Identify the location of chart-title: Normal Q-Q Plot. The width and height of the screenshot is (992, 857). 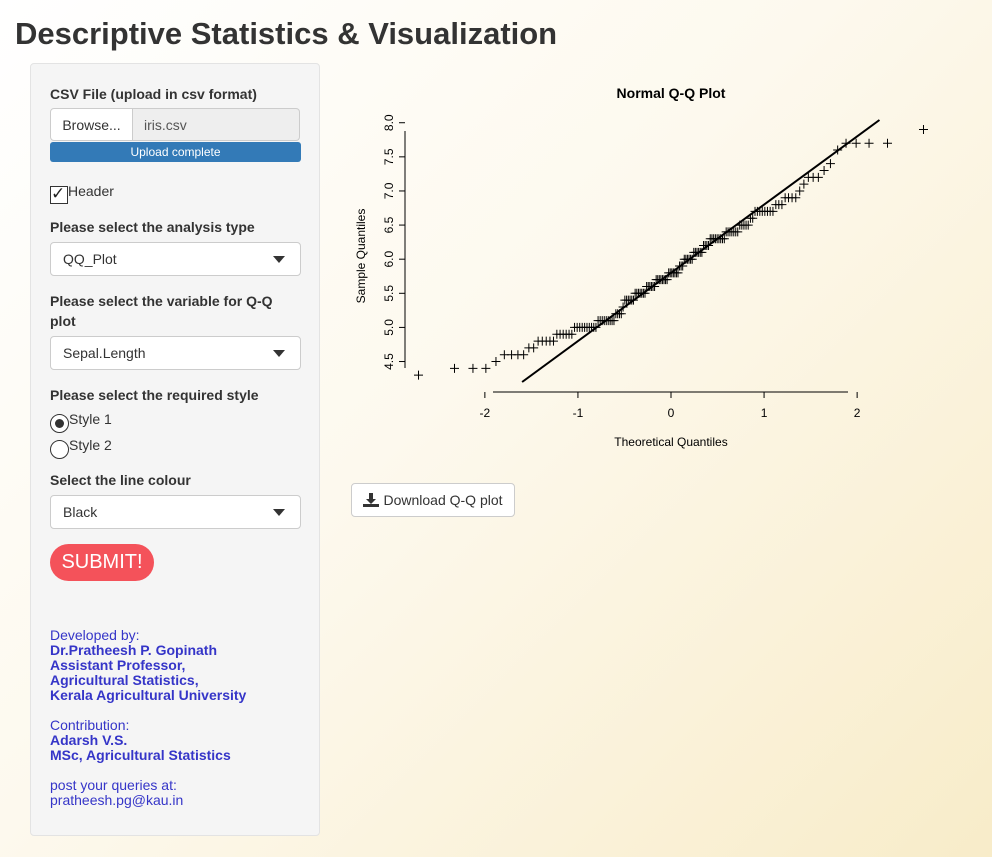
(671, 93).